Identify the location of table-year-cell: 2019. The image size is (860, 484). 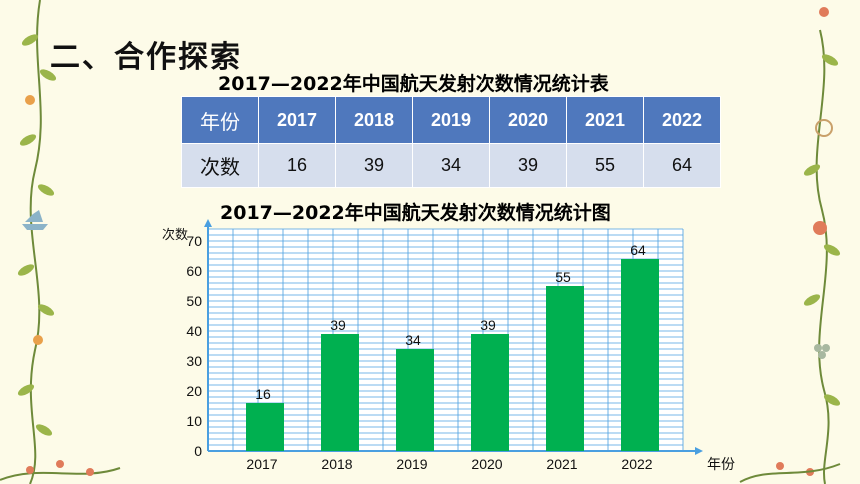
(451, 120).